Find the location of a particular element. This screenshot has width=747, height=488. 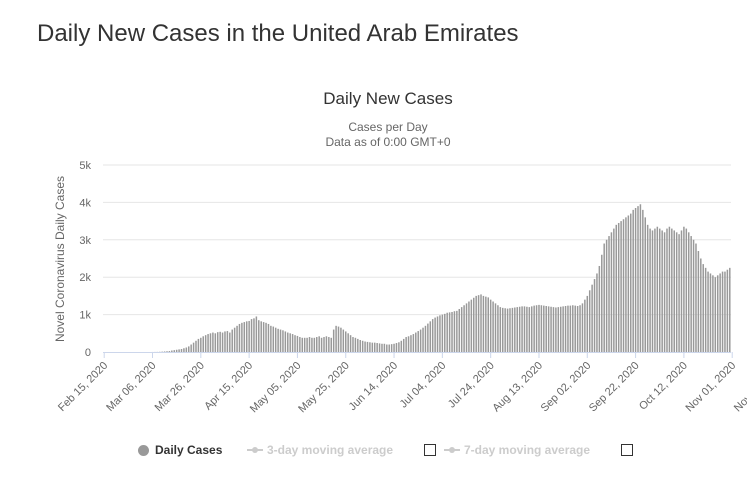

7day-average-checkbox is located at coordinates (627, 450).